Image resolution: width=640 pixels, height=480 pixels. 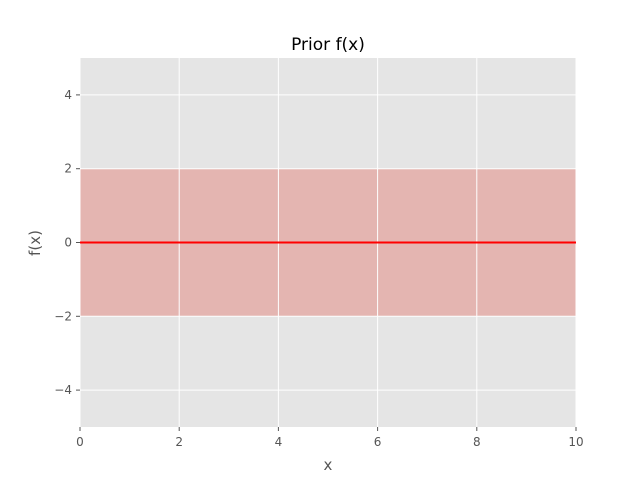 I want to click on x-tick-label: 2, so click(x=179, y=442).